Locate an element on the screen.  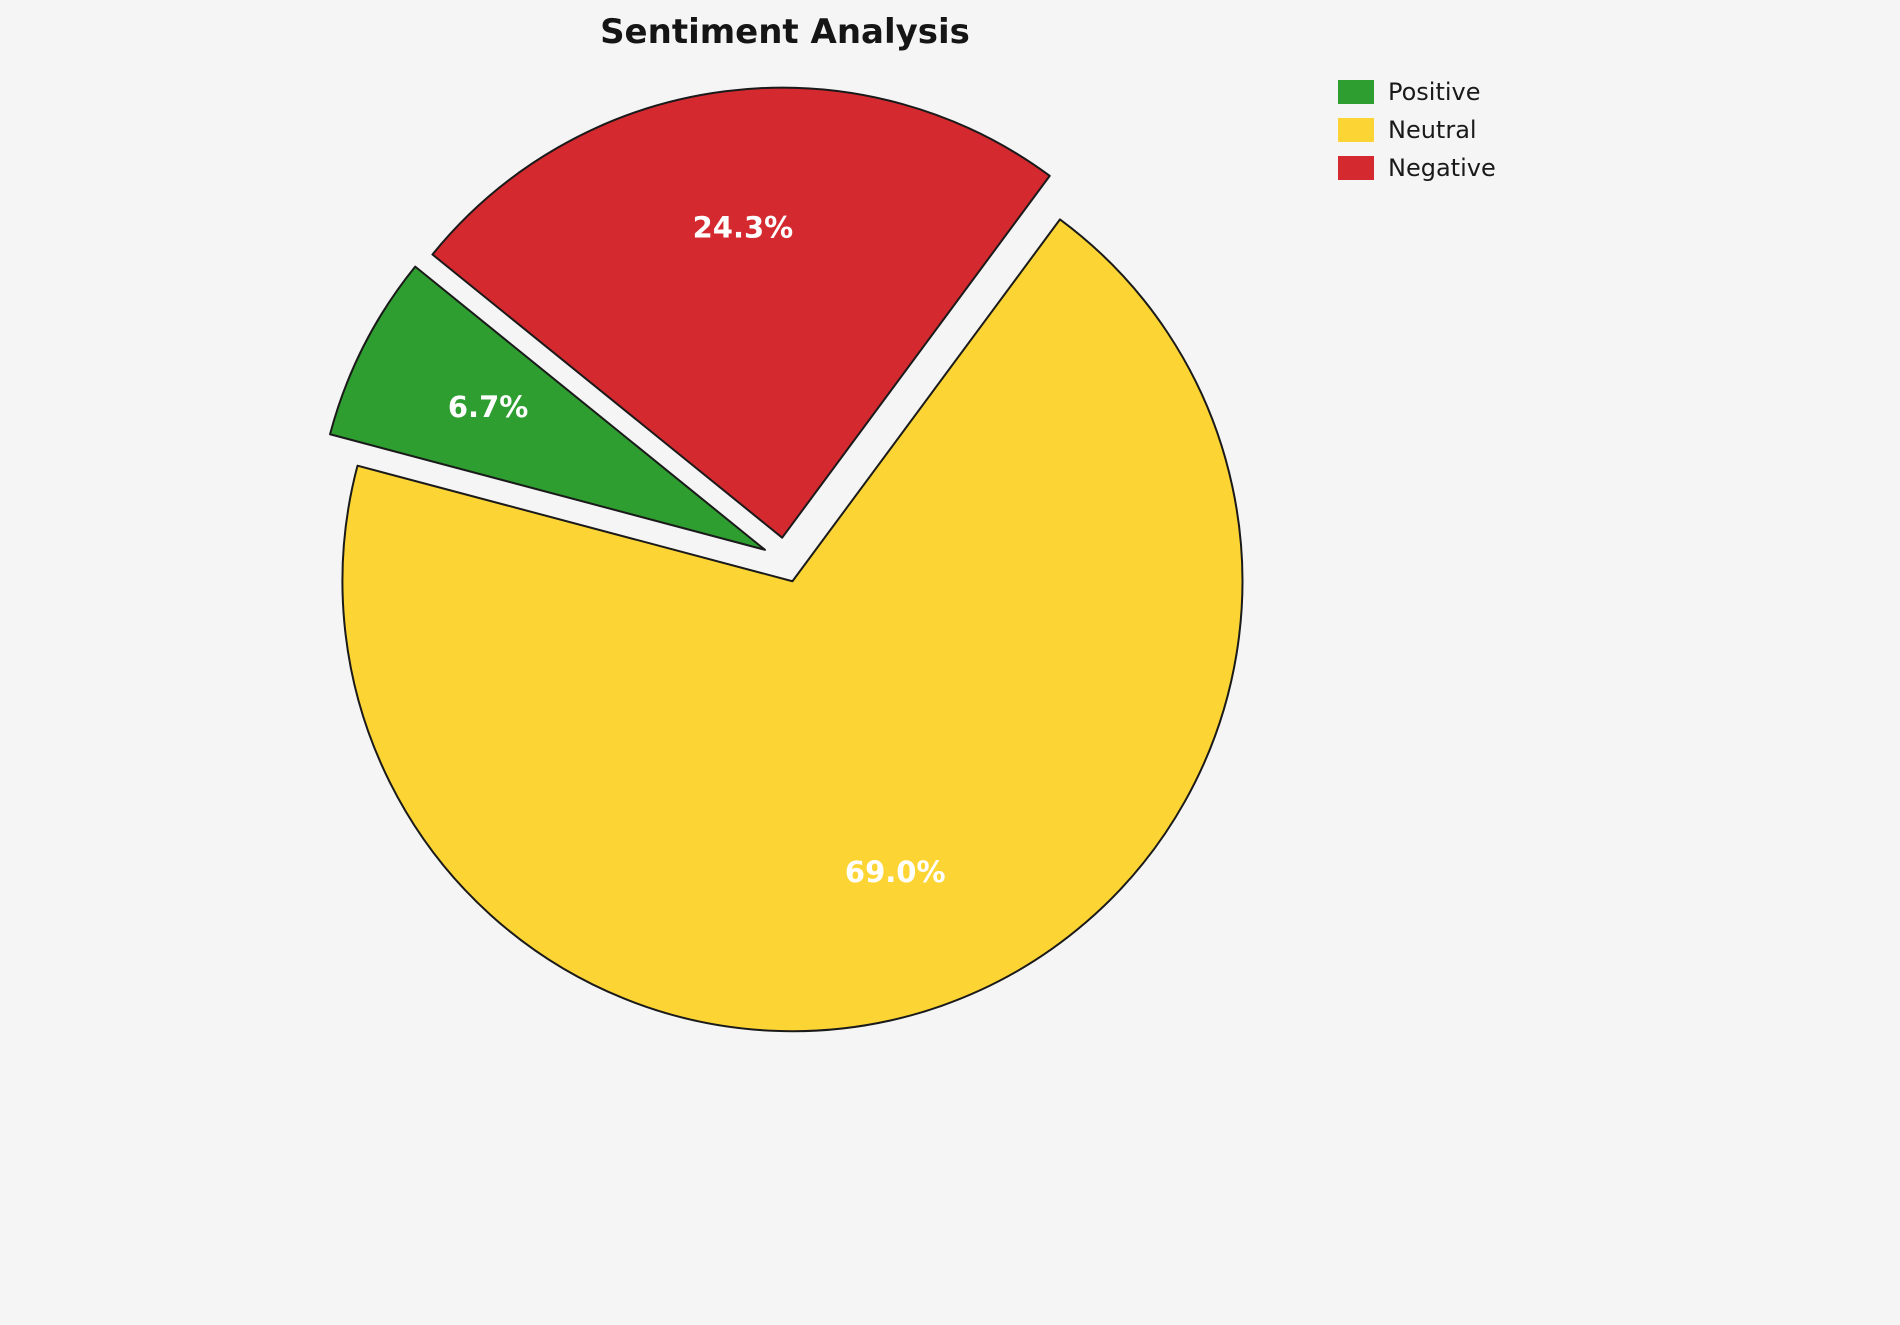
pct-label-neutral: 69.0% is located at coordinates (895, 872).